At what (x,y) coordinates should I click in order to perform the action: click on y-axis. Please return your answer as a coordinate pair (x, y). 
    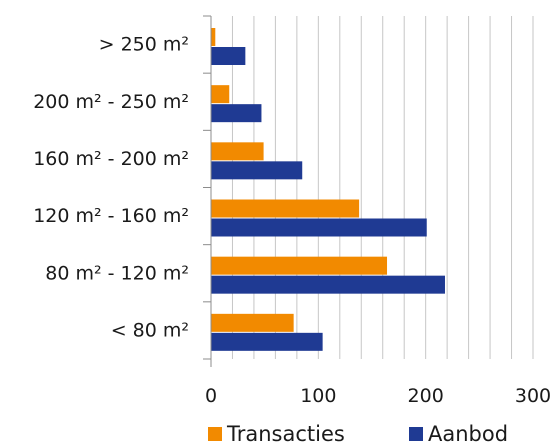
    Looking at the image, I should click on (207, 191).